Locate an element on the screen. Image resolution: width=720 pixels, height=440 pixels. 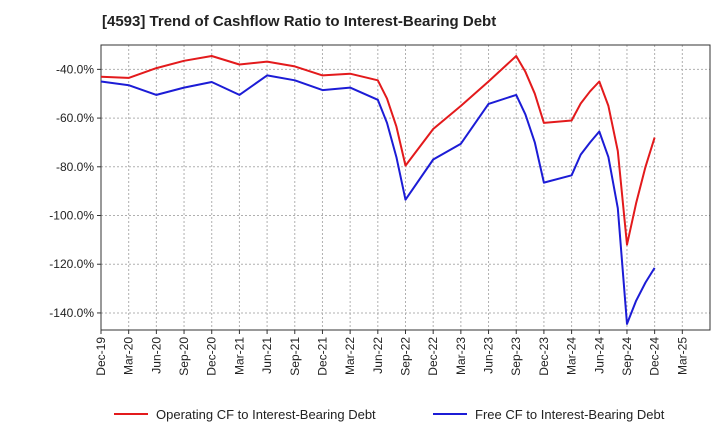
x-tick-label: Mar-25 is located at coordinates (682, 356).